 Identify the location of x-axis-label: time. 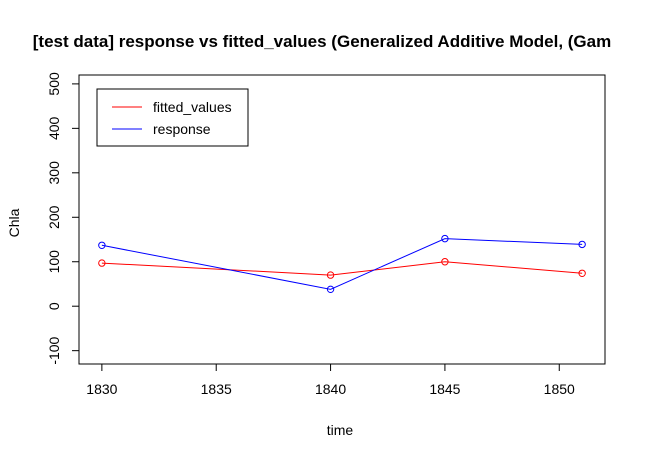
(340, 430).